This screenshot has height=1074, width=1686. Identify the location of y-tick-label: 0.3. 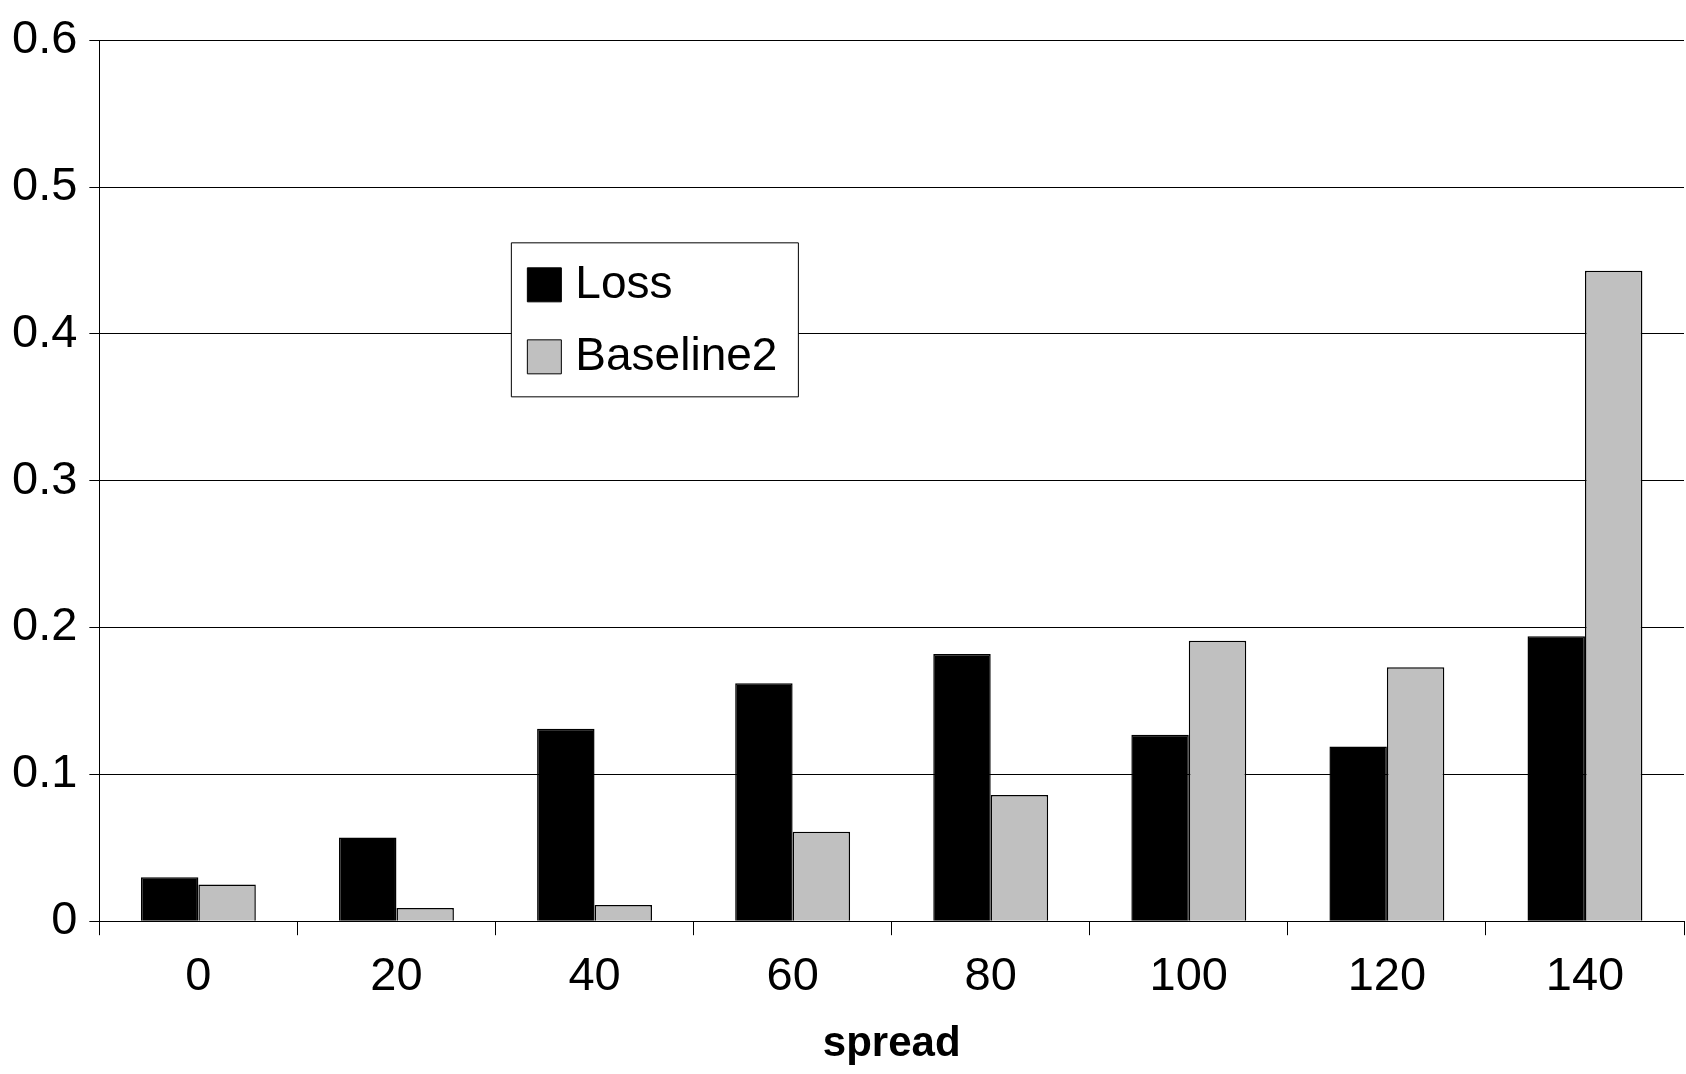
(44, 477).